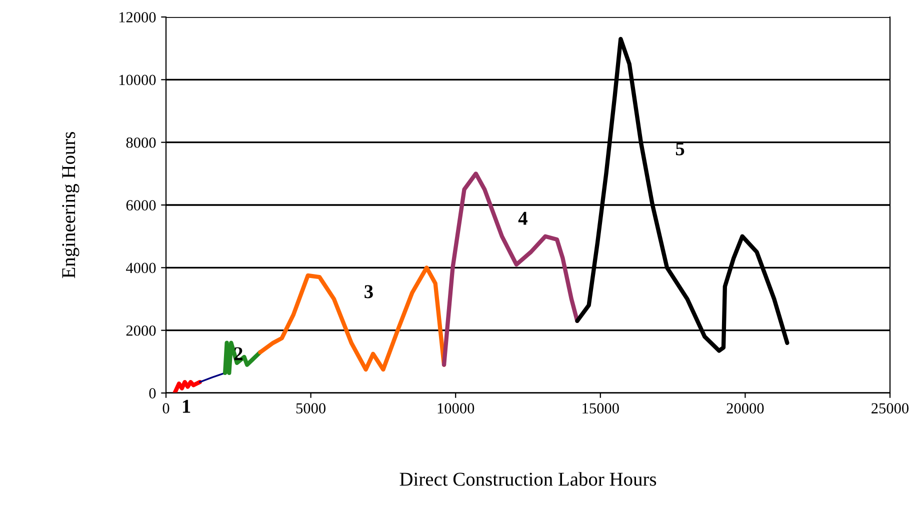 This screenshot has width=911, height=516. I want to click on y-axis-title: Engineering Hours, so click(71, 205).